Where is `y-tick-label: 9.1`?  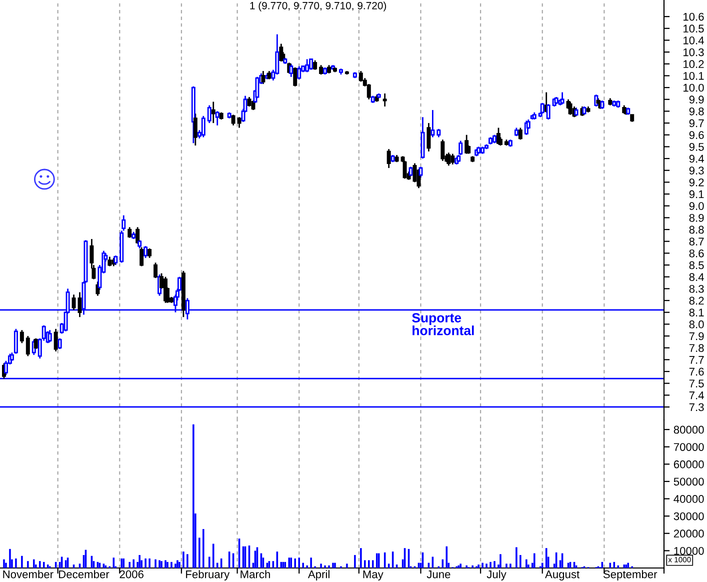 y-tick-label: 9.1 is located at coordinates (696, 194).